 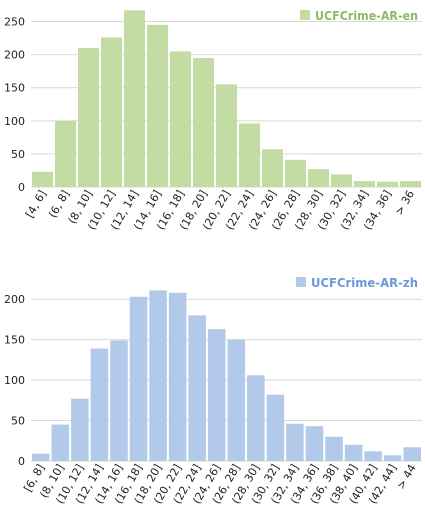 I want to click on legend-label: UCFCrime-AR-en, so click(x=366, y=16).